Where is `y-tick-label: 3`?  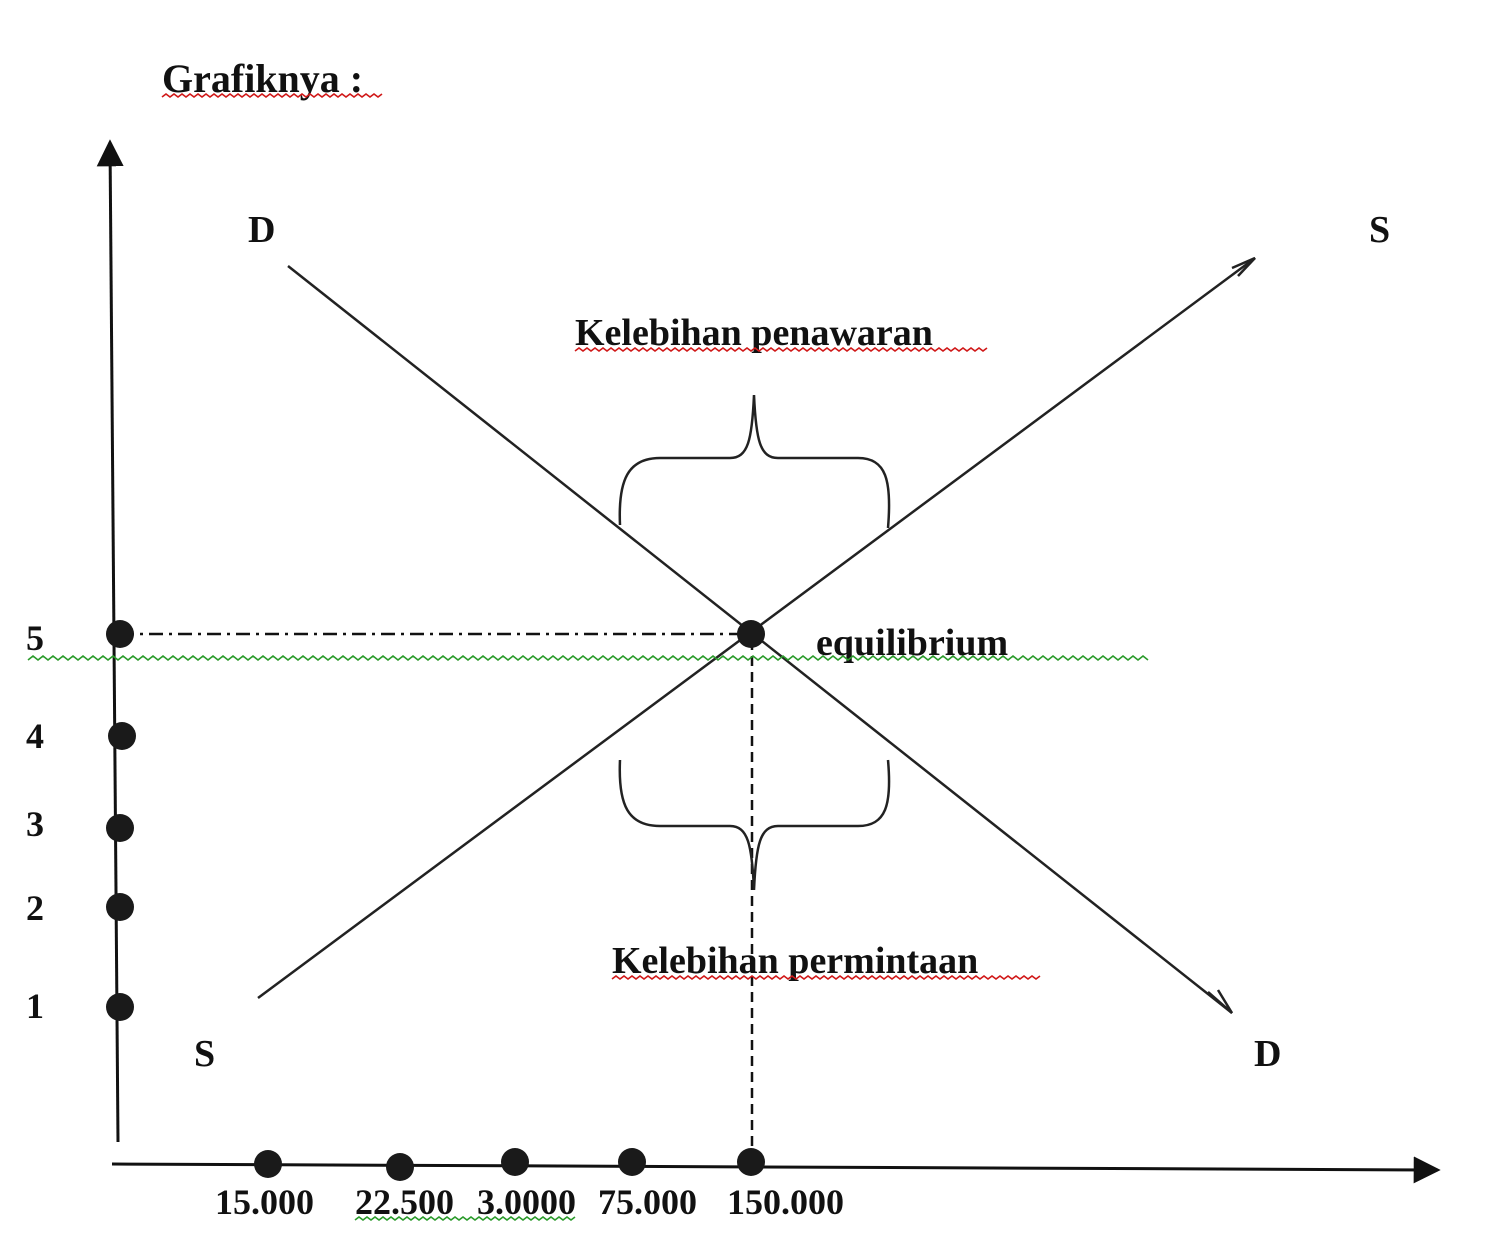 y-tick-label: 3 is located at coordinates (35, 824).